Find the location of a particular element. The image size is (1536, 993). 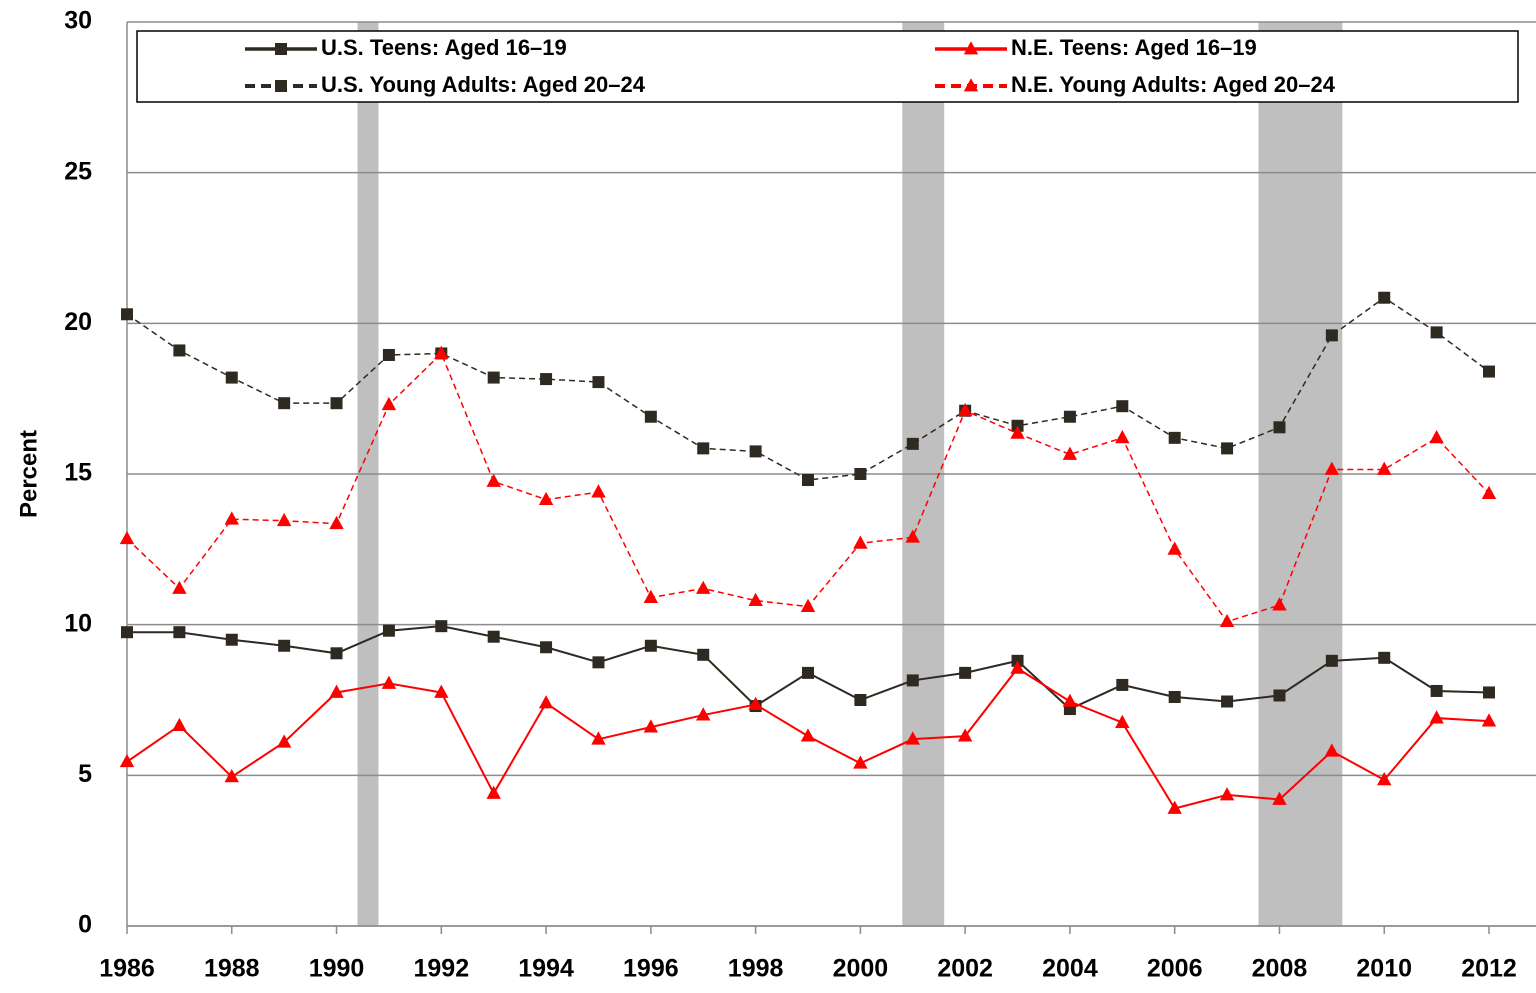

x-tick-label: 1998 is located at coordinates (756, 969).